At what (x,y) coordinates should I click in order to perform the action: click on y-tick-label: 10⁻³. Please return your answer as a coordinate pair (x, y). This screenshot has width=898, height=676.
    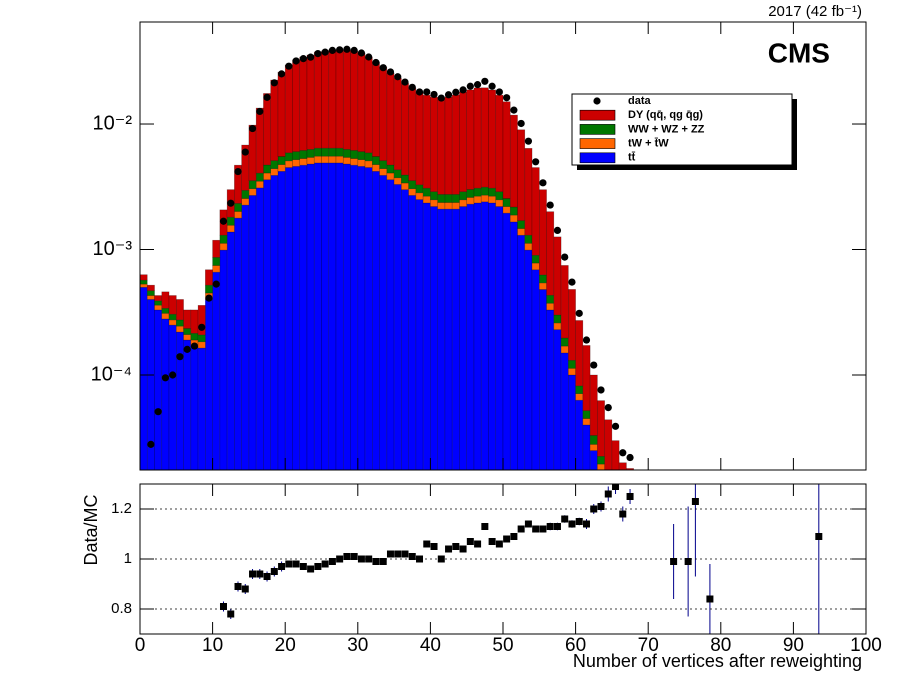
    Looking at the image, I should click on (113, 249).